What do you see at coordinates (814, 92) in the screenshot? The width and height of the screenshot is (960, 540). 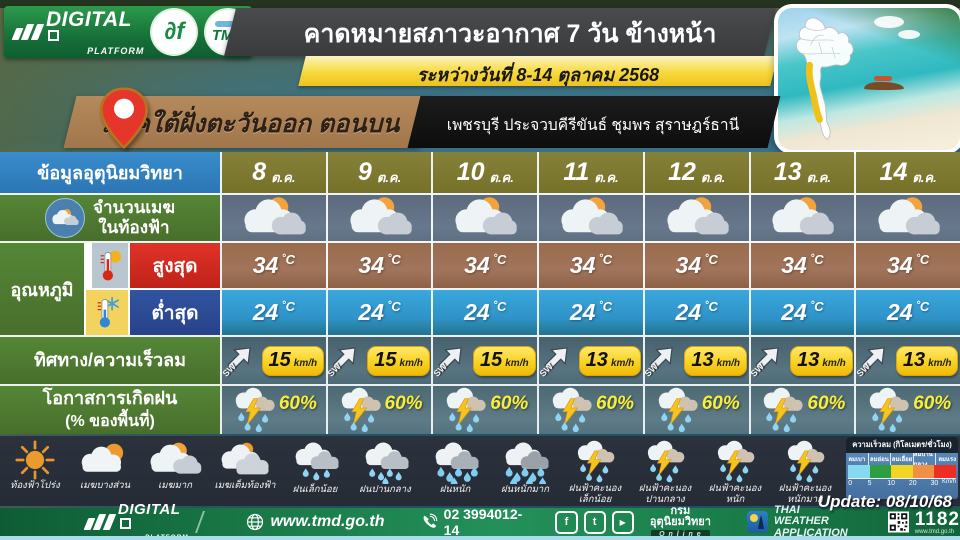 I see `highlighted-region` at bounding box center [814, 92].